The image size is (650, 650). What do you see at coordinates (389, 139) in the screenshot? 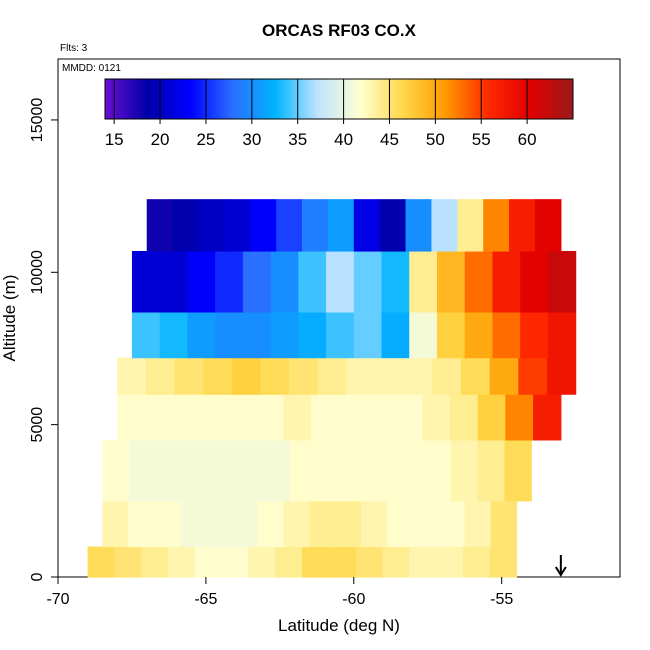
I see `colorbar-tick-label: 45` at bounding box center [389, 139].